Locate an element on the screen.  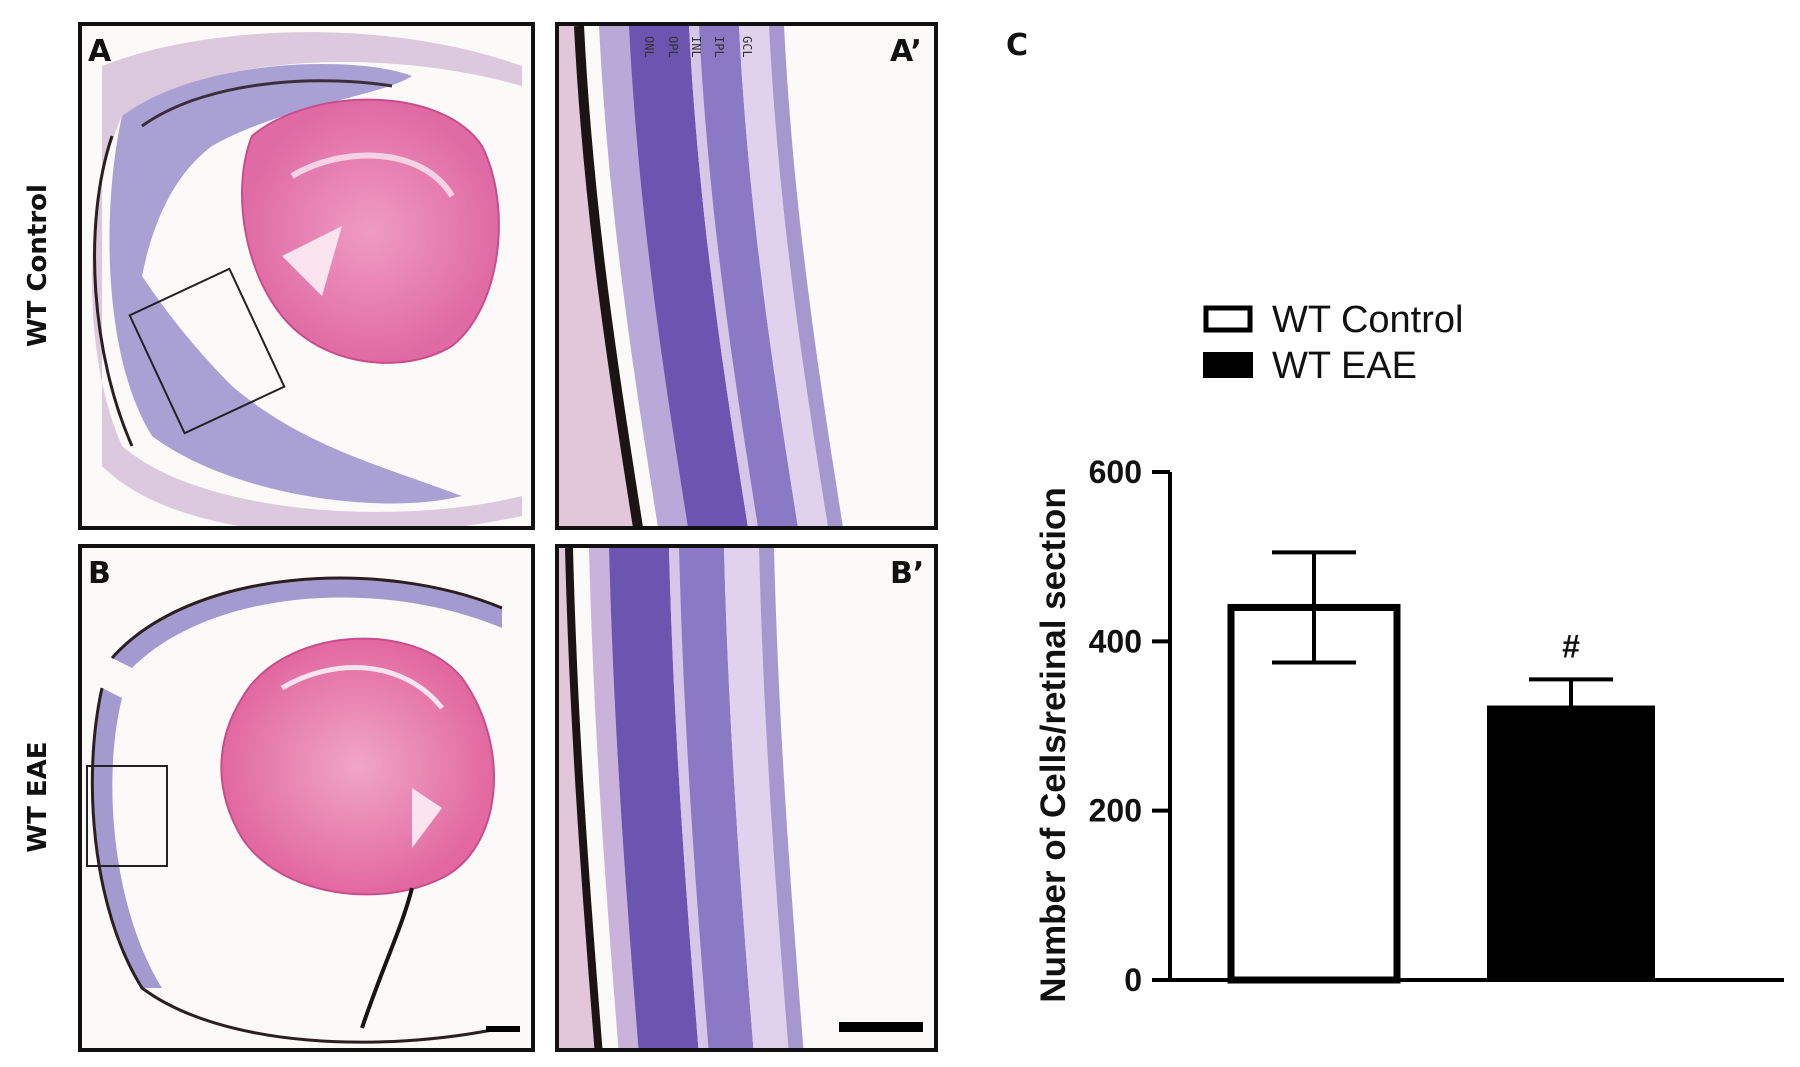
legend-swatch-wt-eae is located at coordinates (1228, 365).